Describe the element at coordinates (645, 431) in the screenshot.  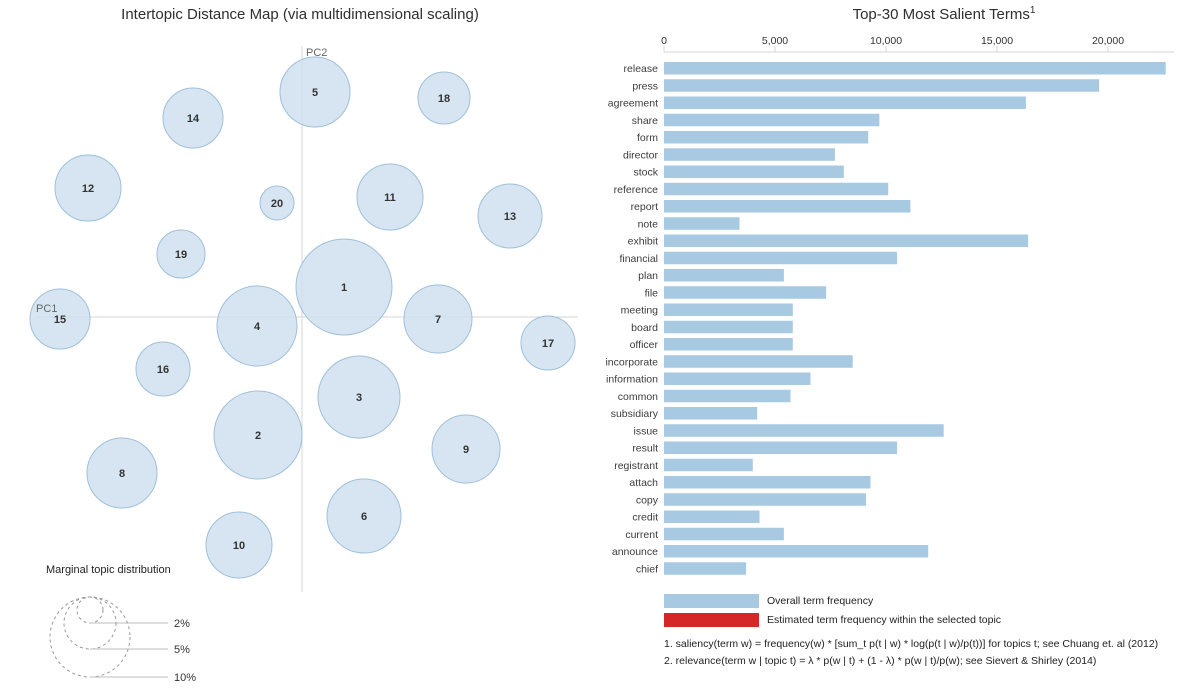
I see `term-label-issue: issue` at that location.